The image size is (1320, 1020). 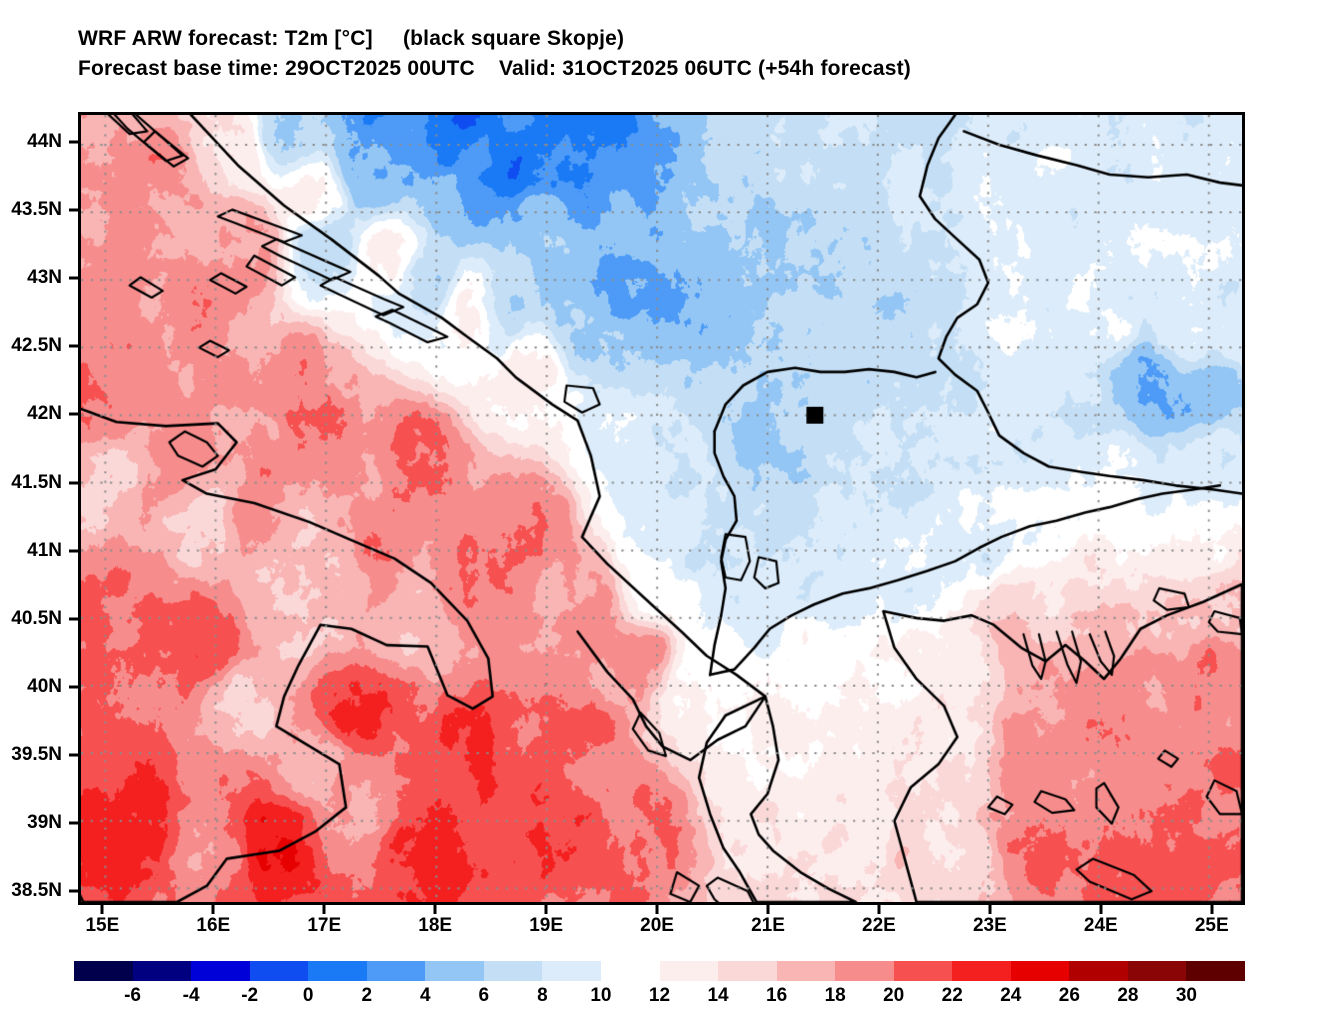 What do you see at coordinates (36, 891) in the screenshot?
I see `lat-tick-label: 38.5N` at bounding box center [36, 891].